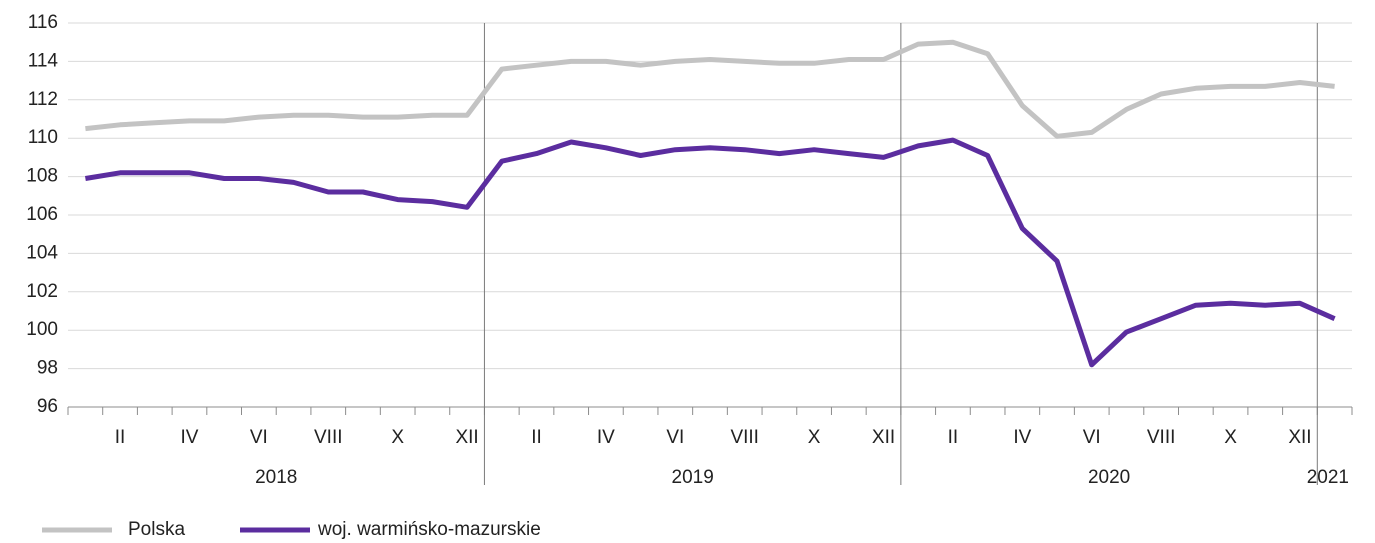 The image size is (1375, 543). Describe the element at coordinates (43, 137) in the screenshot. I see `y-tick-label: 110` at that location.